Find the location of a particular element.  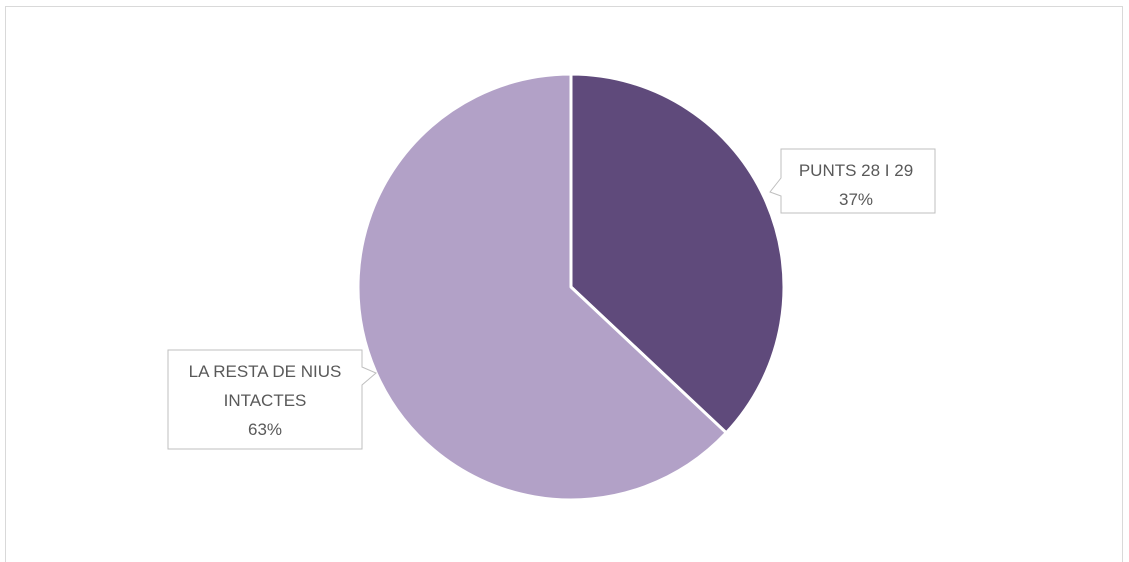

pie-slice-punts is located at coordinates (677, 253).